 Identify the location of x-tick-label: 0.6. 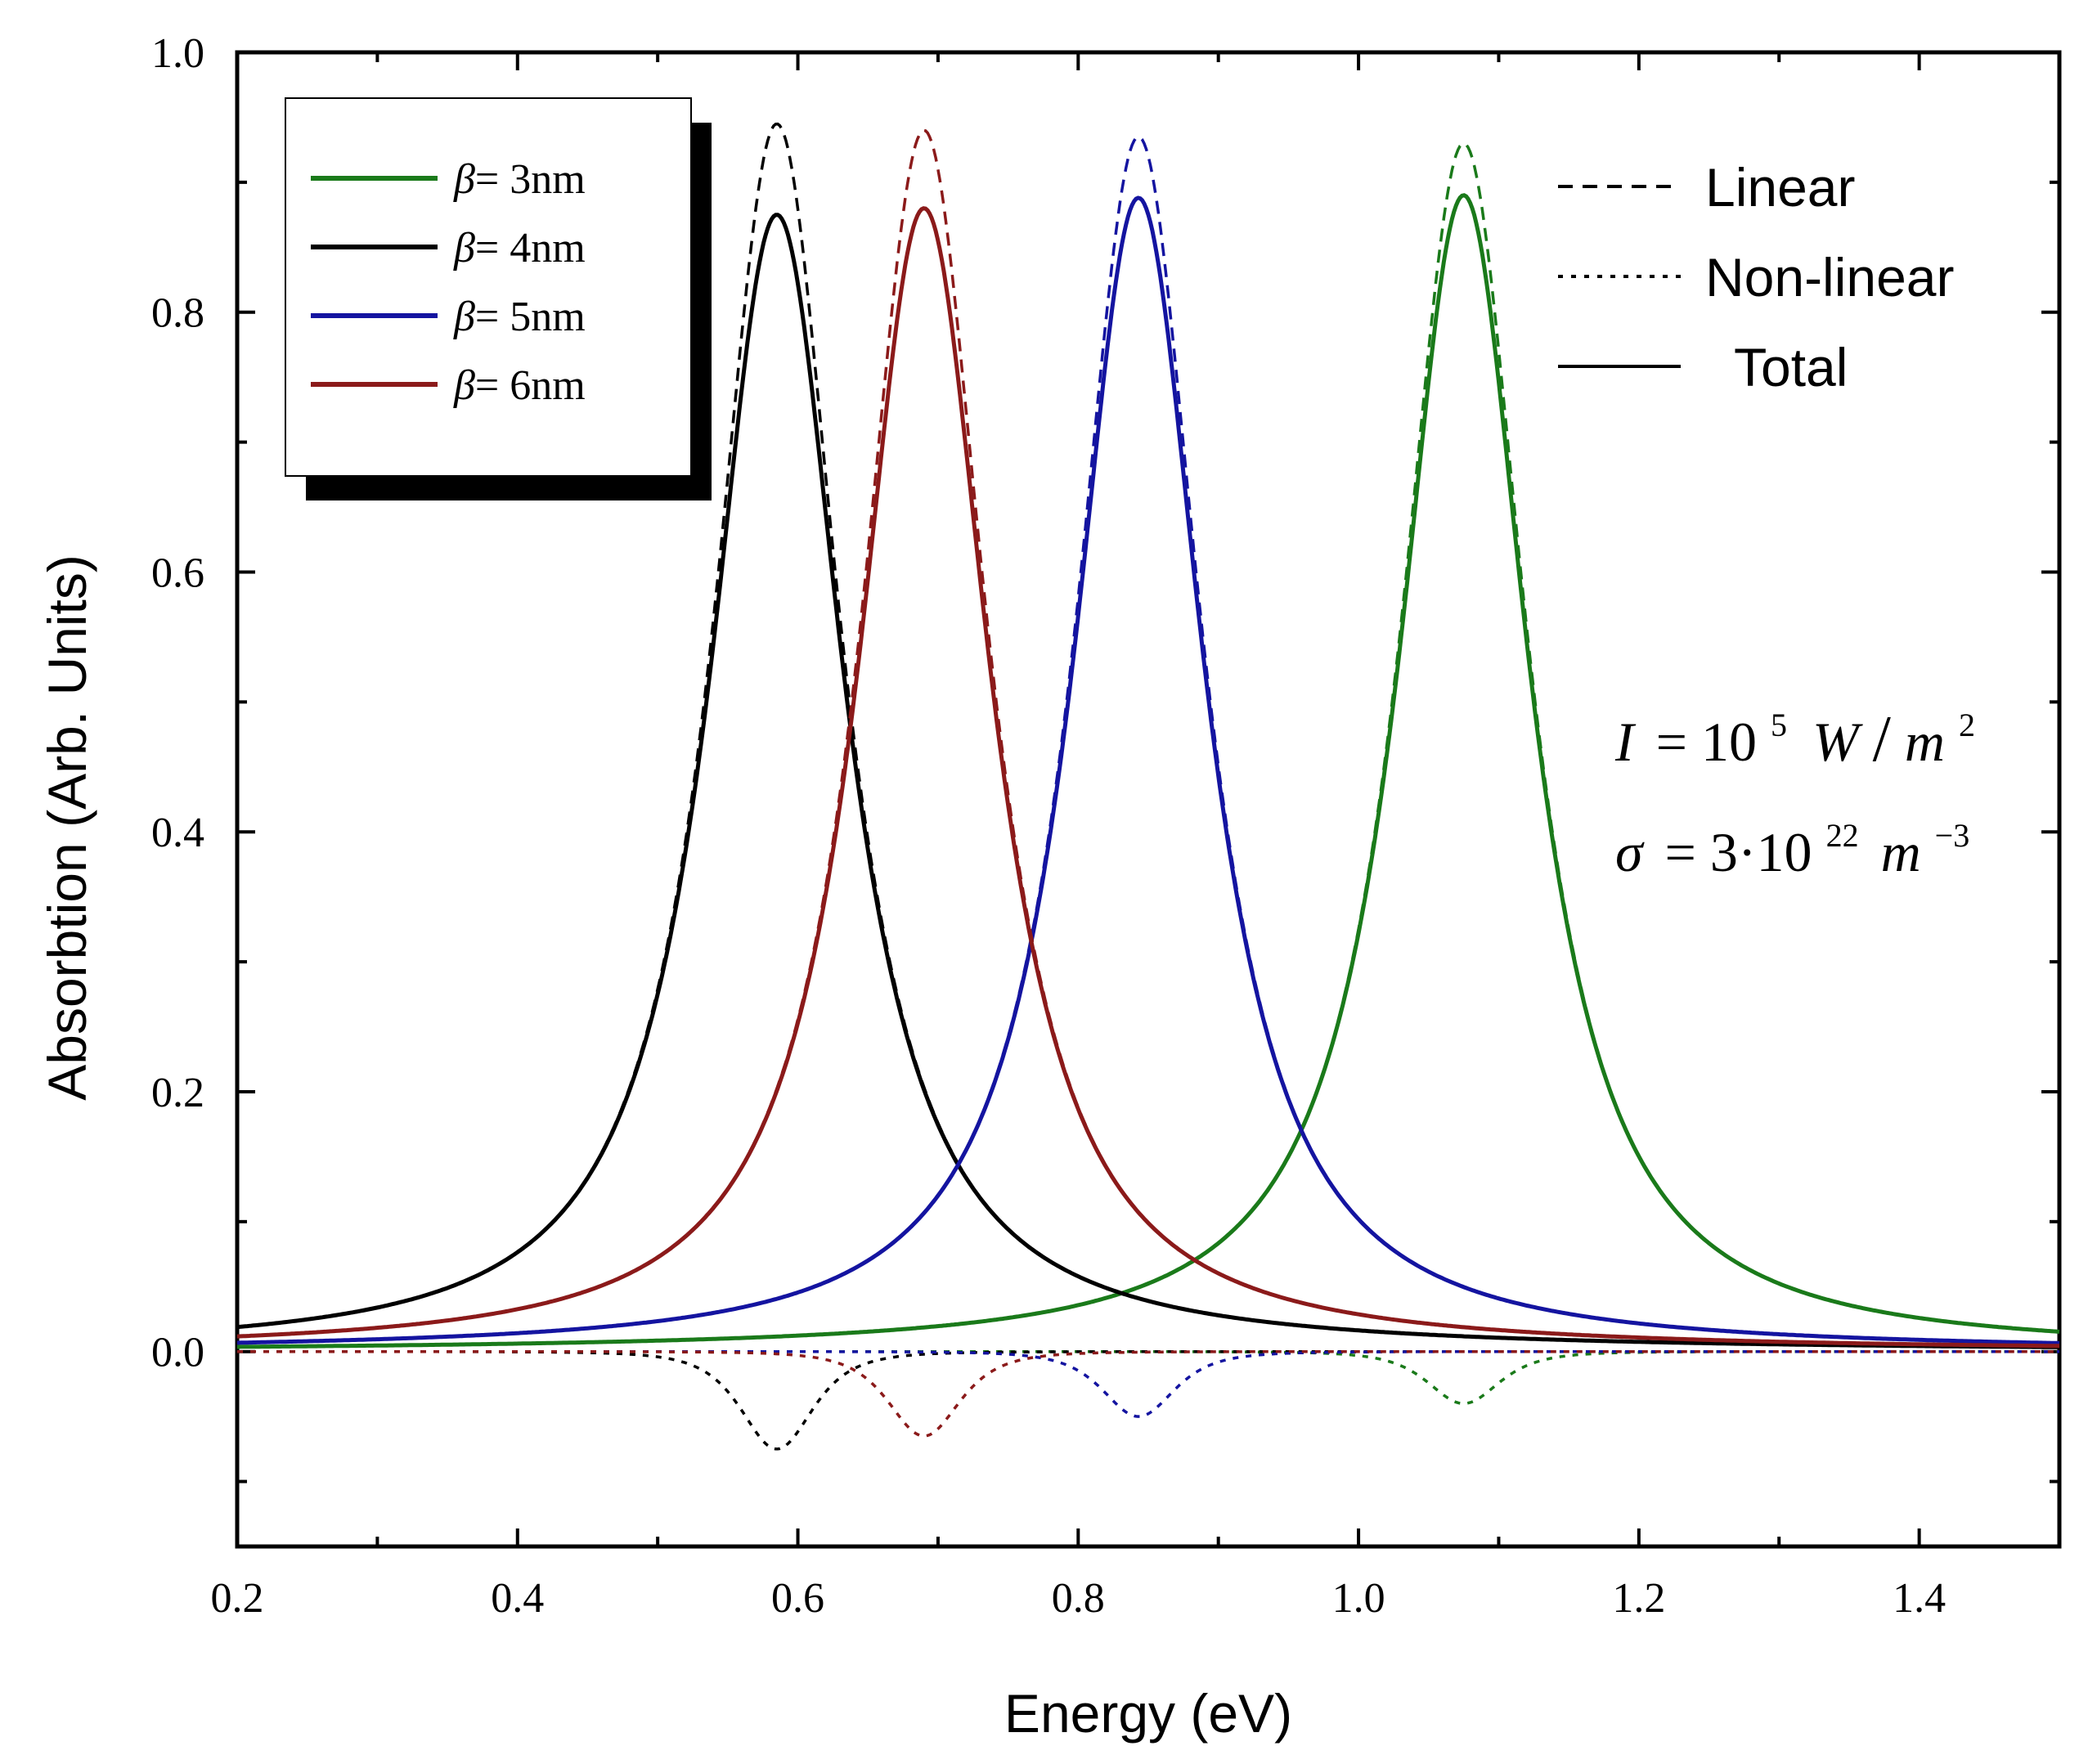
(797, 1598).